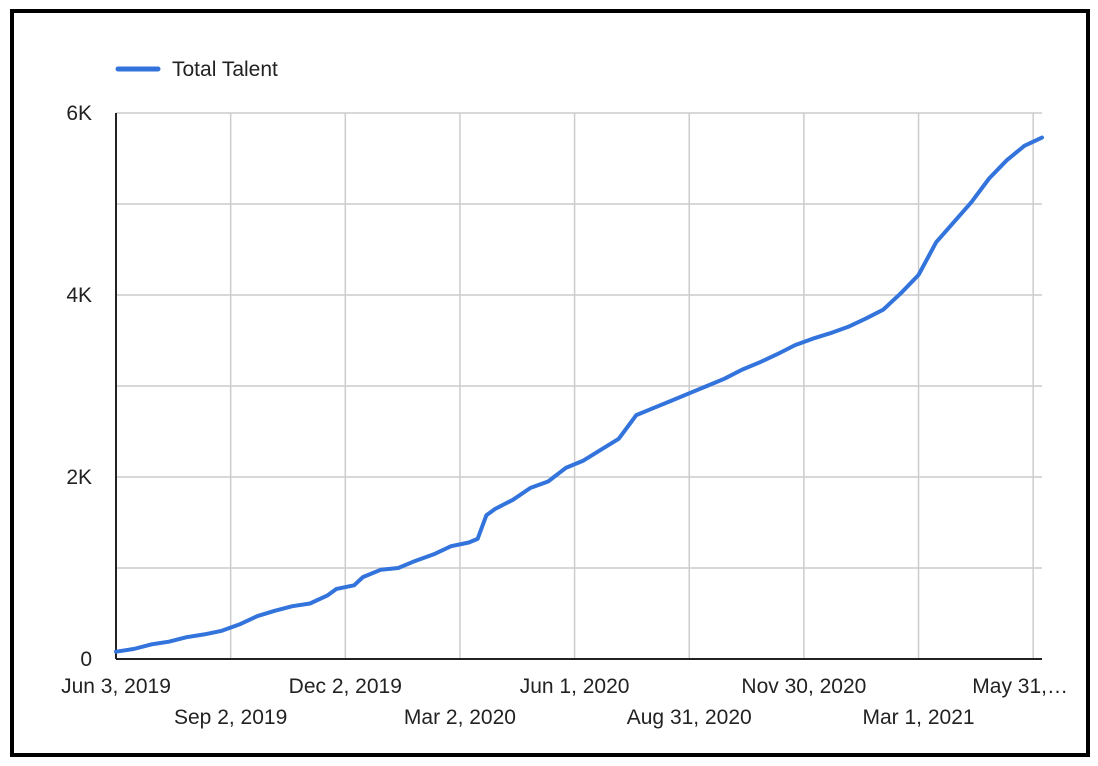 The image size is (1098, 766). I want to click on y-tick-label: 2K, so click(79, 477).